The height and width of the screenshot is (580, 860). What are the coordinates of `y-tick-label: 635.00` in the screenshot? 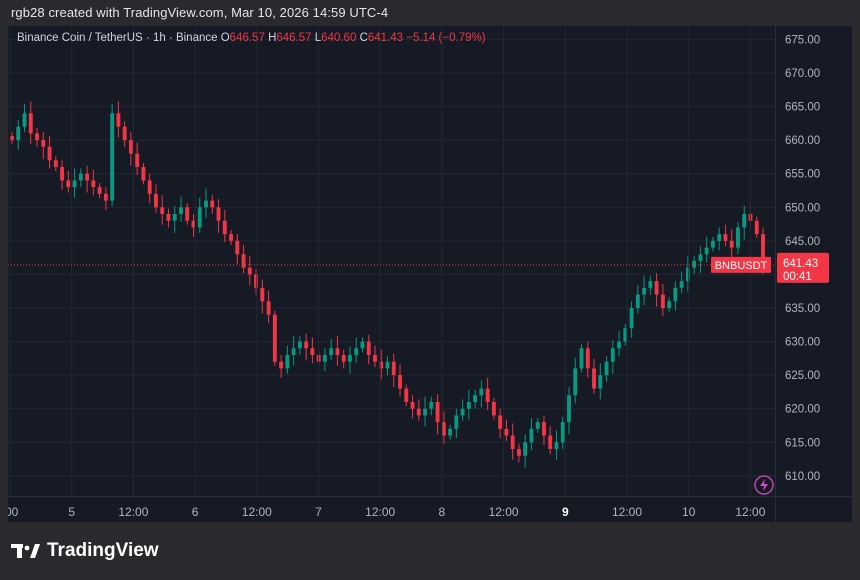 It's located at (802, 309).